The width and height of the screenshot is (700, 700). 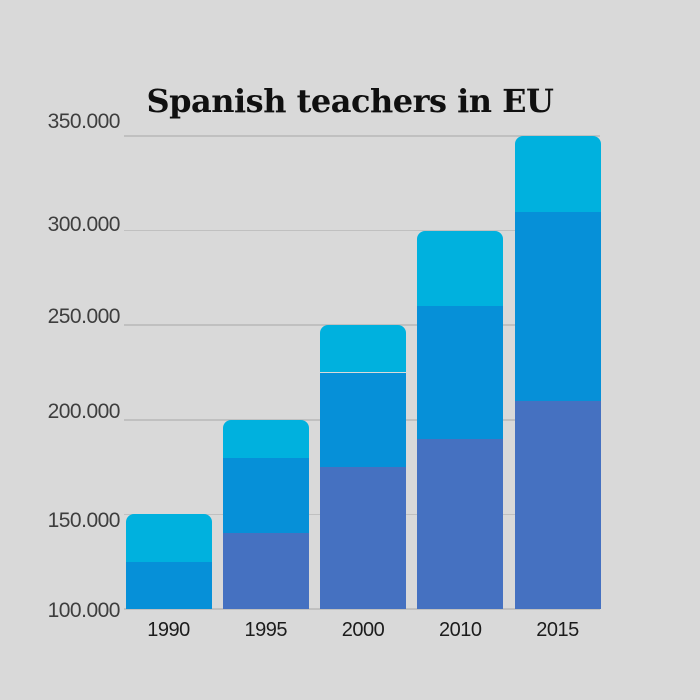 What do you see at coordinates (84, 521) in the screenshot?
I see `y-axis-tick-label: 150.000` at bounding box center [84, 521].